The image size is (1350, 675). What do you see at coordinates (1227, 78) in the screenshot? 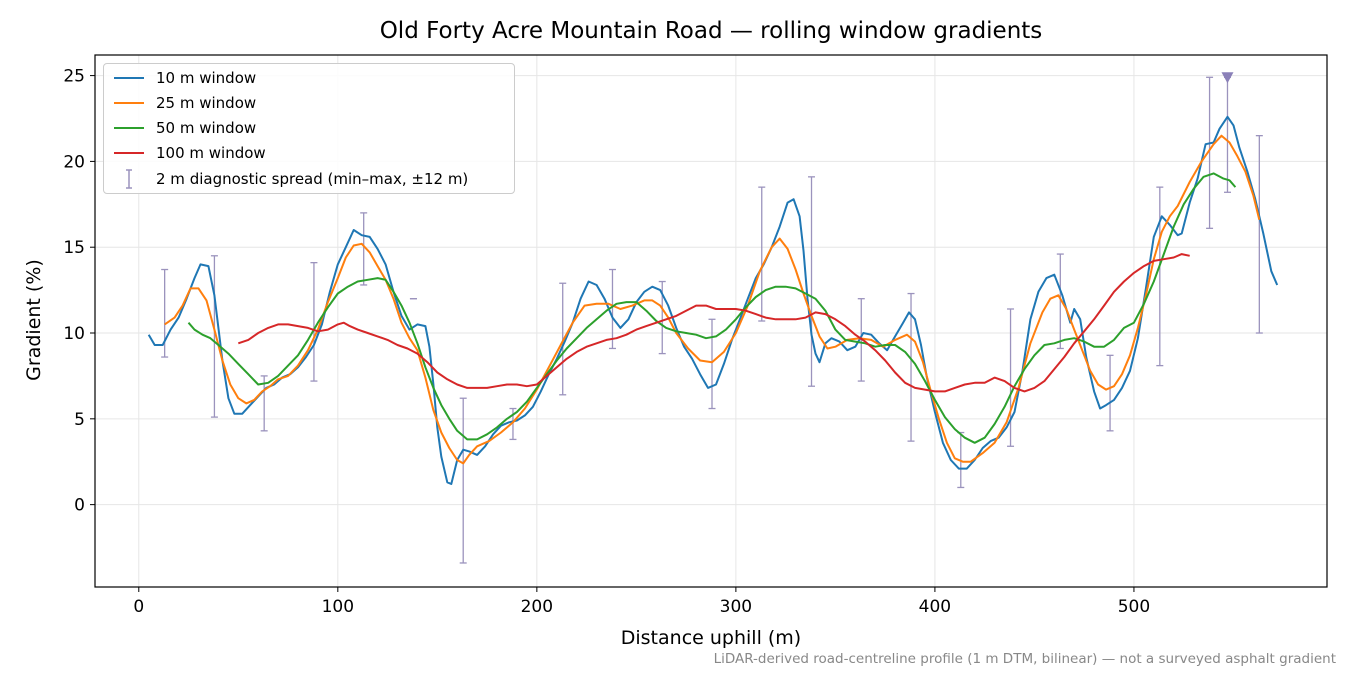
I see `max-spread-marker` at bounding box center [1227, 78].